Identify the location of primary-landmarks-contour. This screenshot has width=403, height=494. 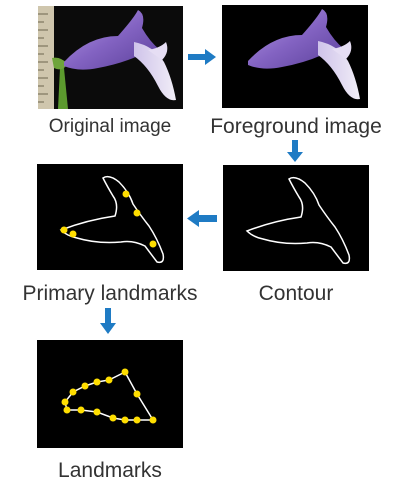
(112, 219).